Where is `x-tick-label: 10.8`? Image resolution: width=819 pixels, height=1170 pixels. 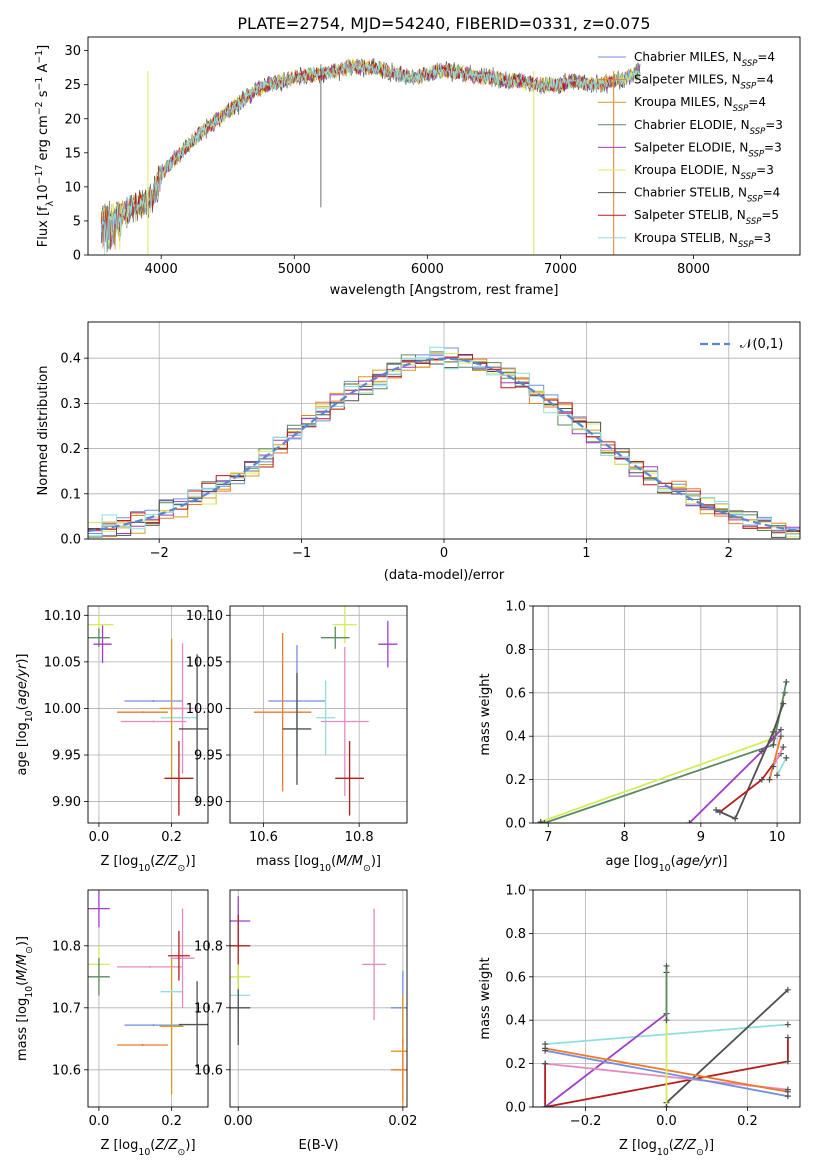
x-tick-label: 10.8 is located at coordinates (359, 837).